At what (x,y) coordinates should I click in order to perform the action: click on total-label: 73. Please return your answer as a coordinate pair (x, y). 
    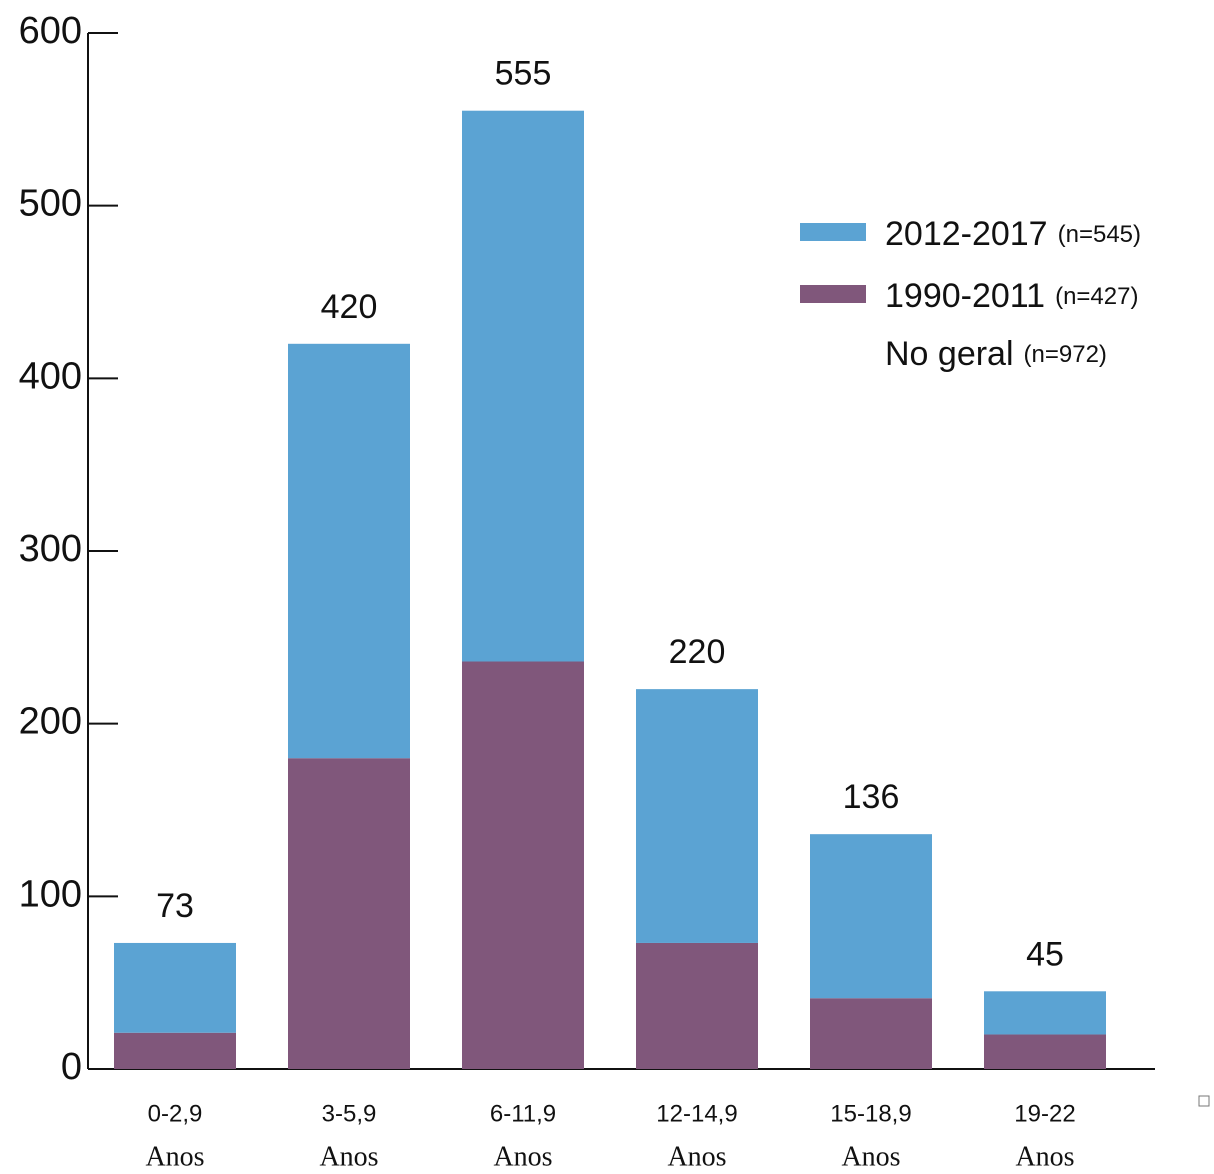
    Looking at the image, I should click on (175, 906).